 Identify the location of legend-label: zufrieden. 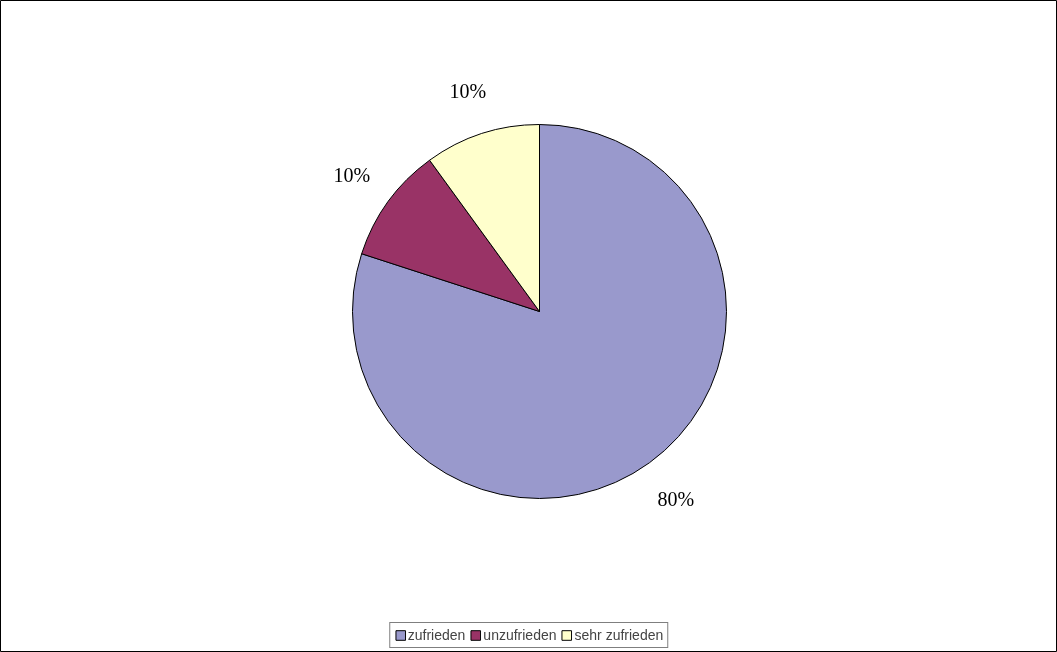
(436, 635).